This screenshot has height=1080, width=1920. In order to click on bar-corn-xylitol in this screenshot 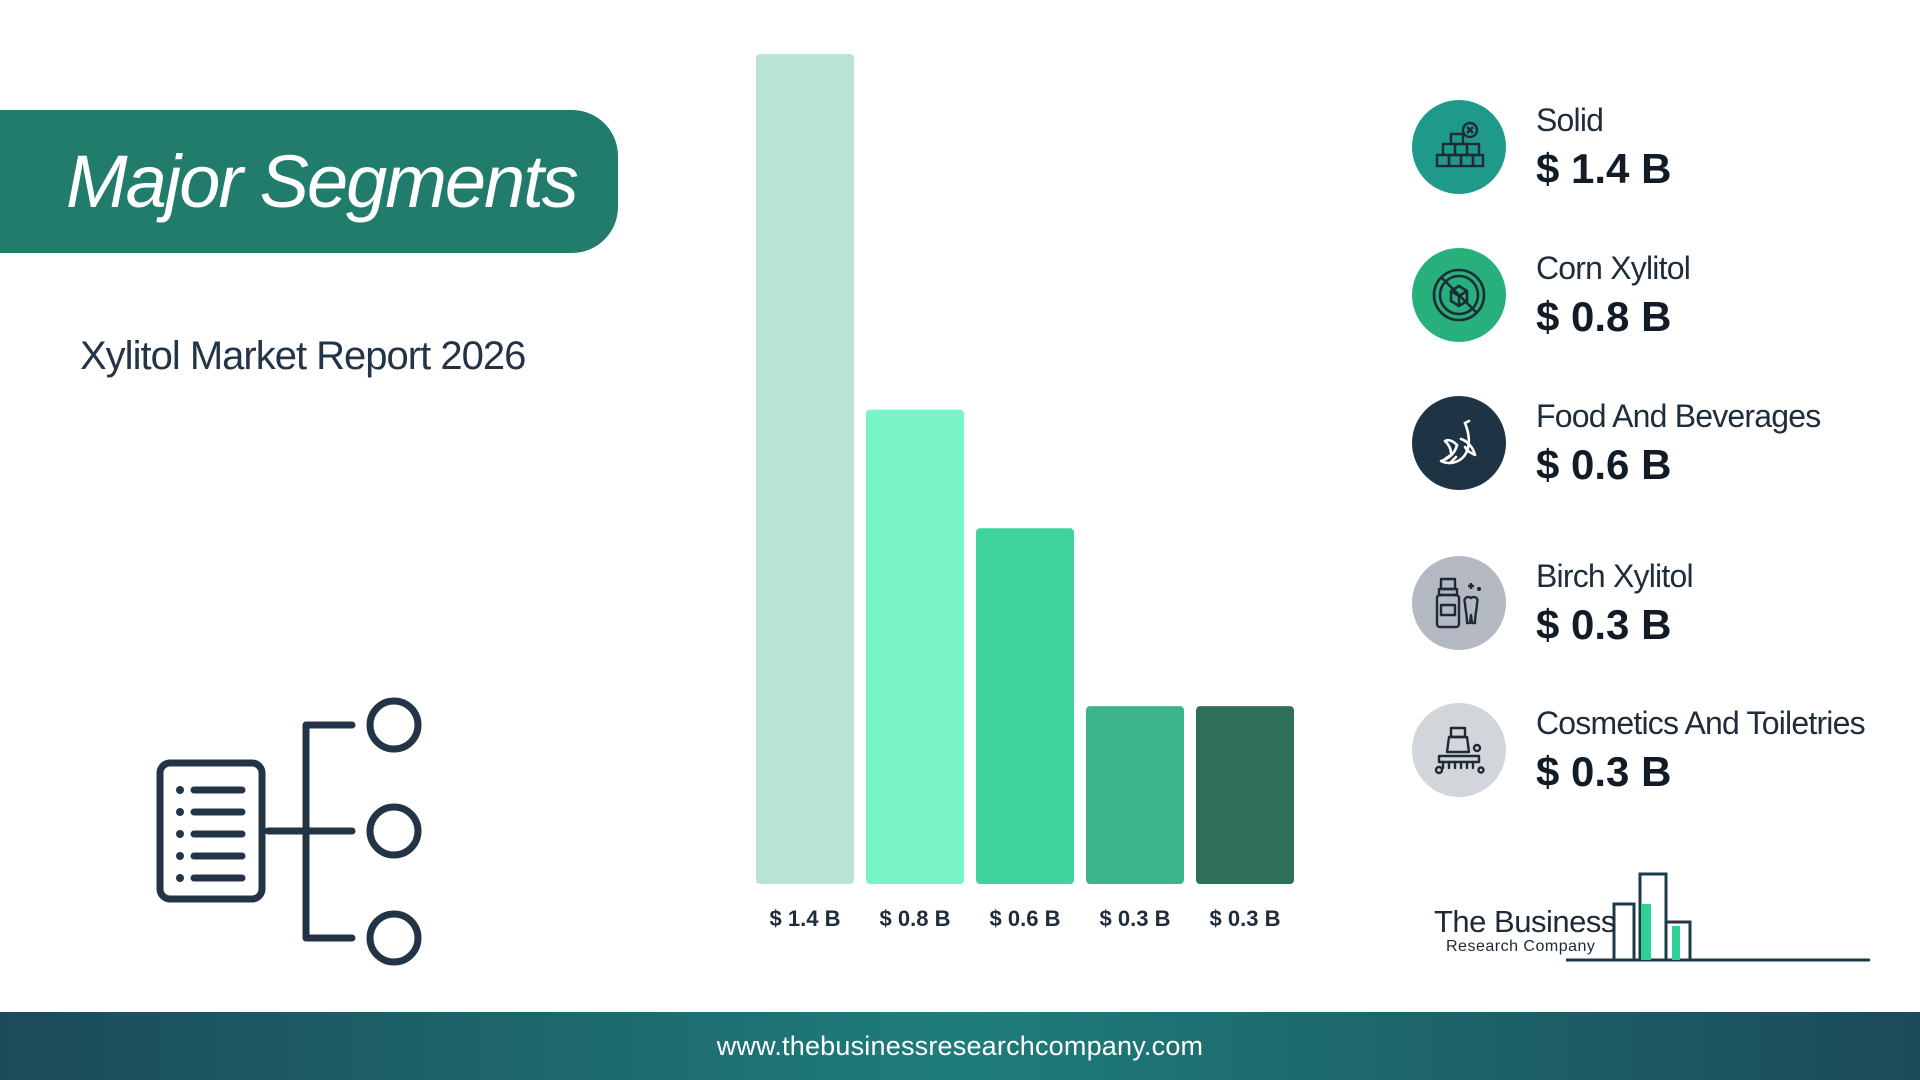, I will do `click(915, 646)`.